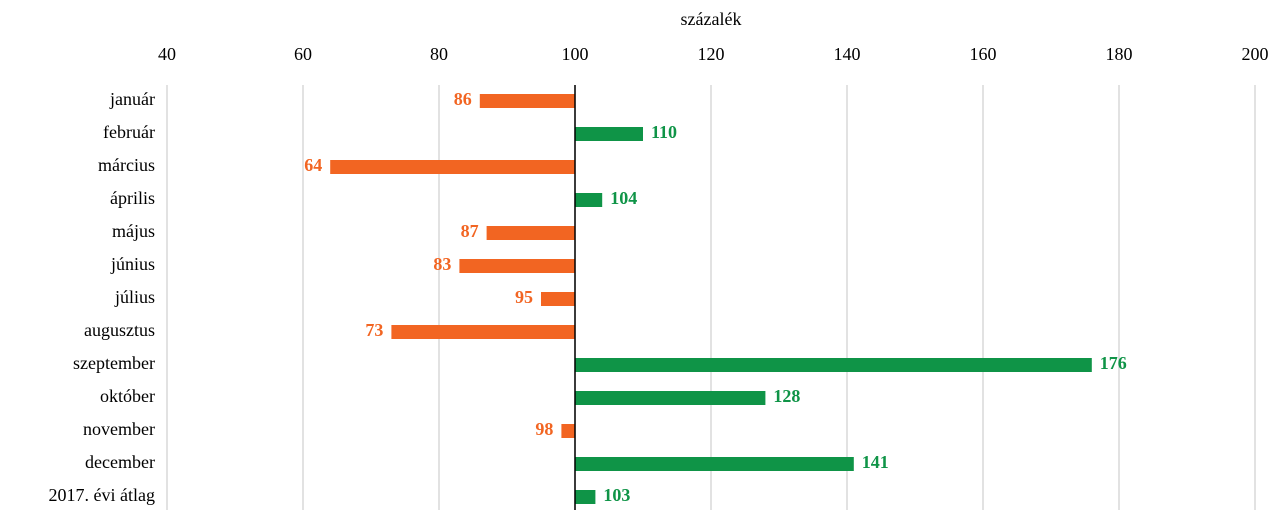 The height and width of the screenshot is (515, 1271). I want to click on value-label: 73, so click(374, 330).